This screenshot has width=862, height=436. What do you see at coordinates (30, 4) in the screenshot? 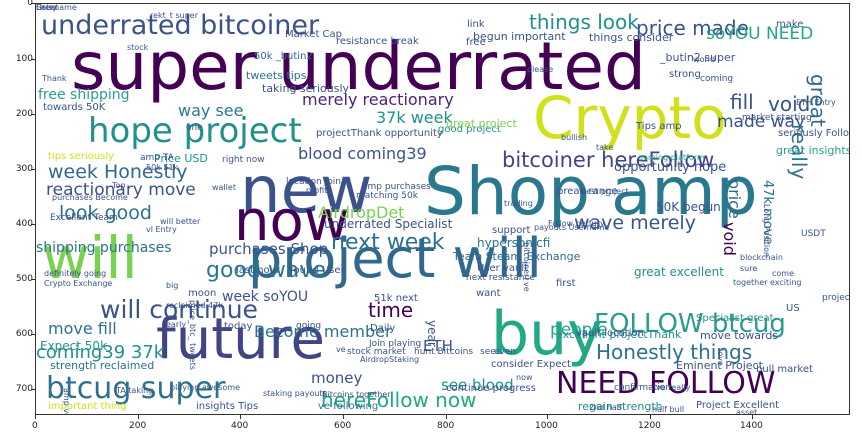
I see `y-tick-label: 0` at bounding box center [30, 4].